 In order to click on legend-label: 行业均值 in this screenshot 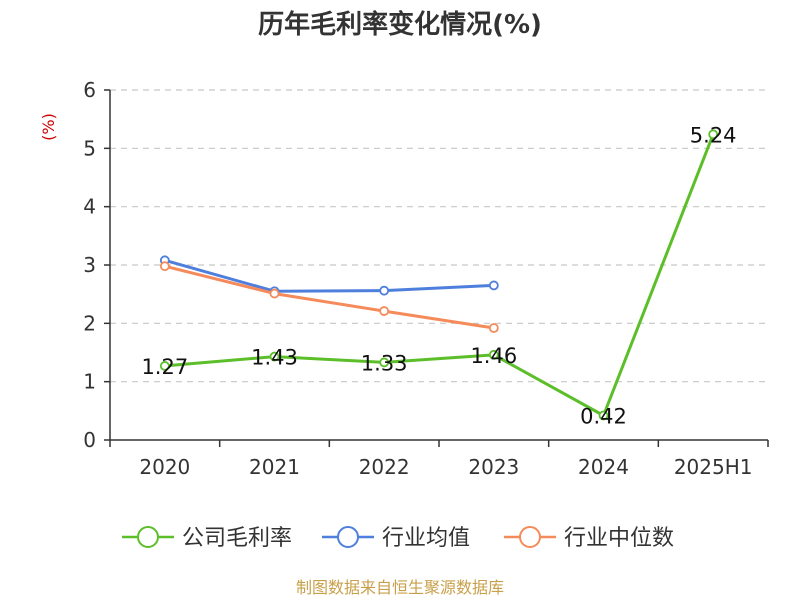, I will do `click(426, 538)`.